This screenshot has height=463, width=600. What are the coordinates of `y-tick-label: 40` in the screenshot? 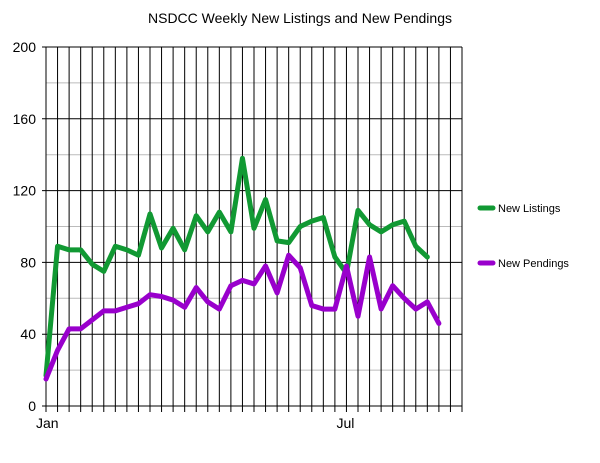 It's located at (28, 334).